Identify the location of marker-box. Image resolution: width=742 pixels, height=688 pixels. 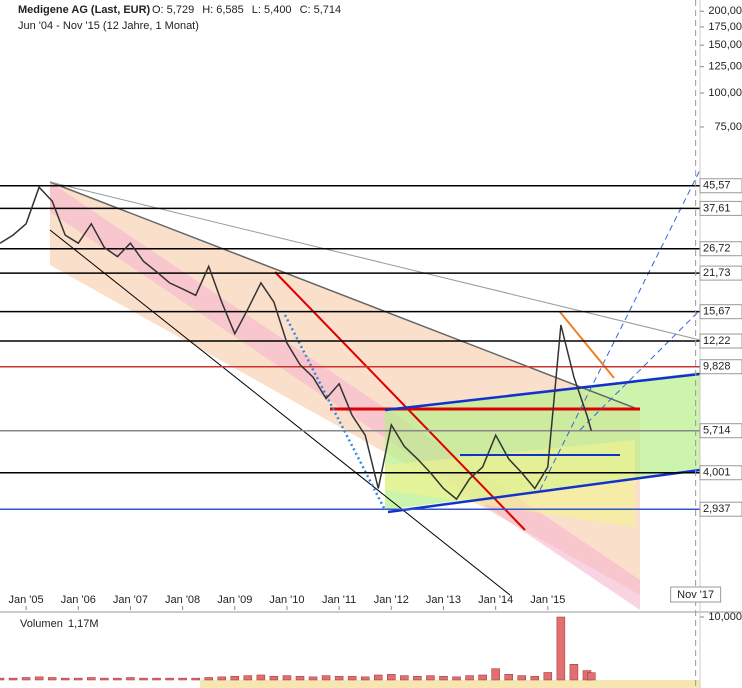
(696, 594).